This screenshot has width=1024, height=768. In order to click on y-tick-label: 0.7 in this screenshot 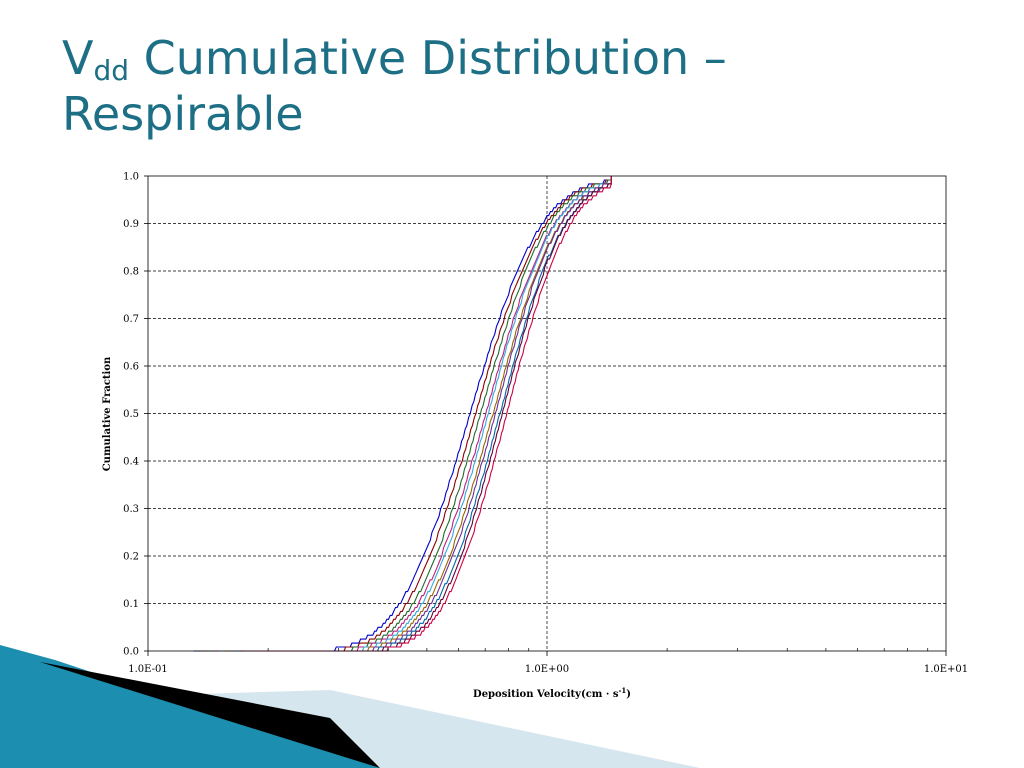, I will do `click(131, 319)`.